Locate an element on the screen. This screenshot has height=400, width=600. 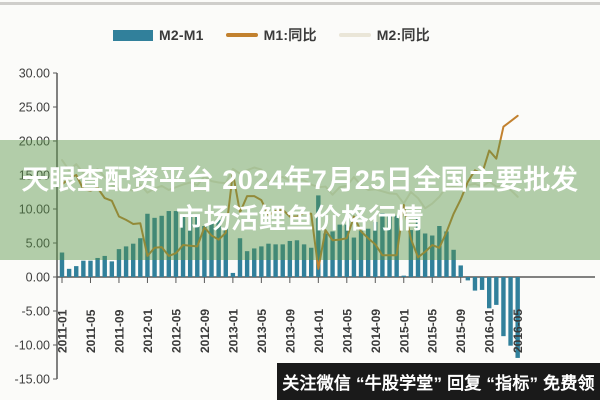
svg-text: -15.00 is located at coordinates (32, 380).